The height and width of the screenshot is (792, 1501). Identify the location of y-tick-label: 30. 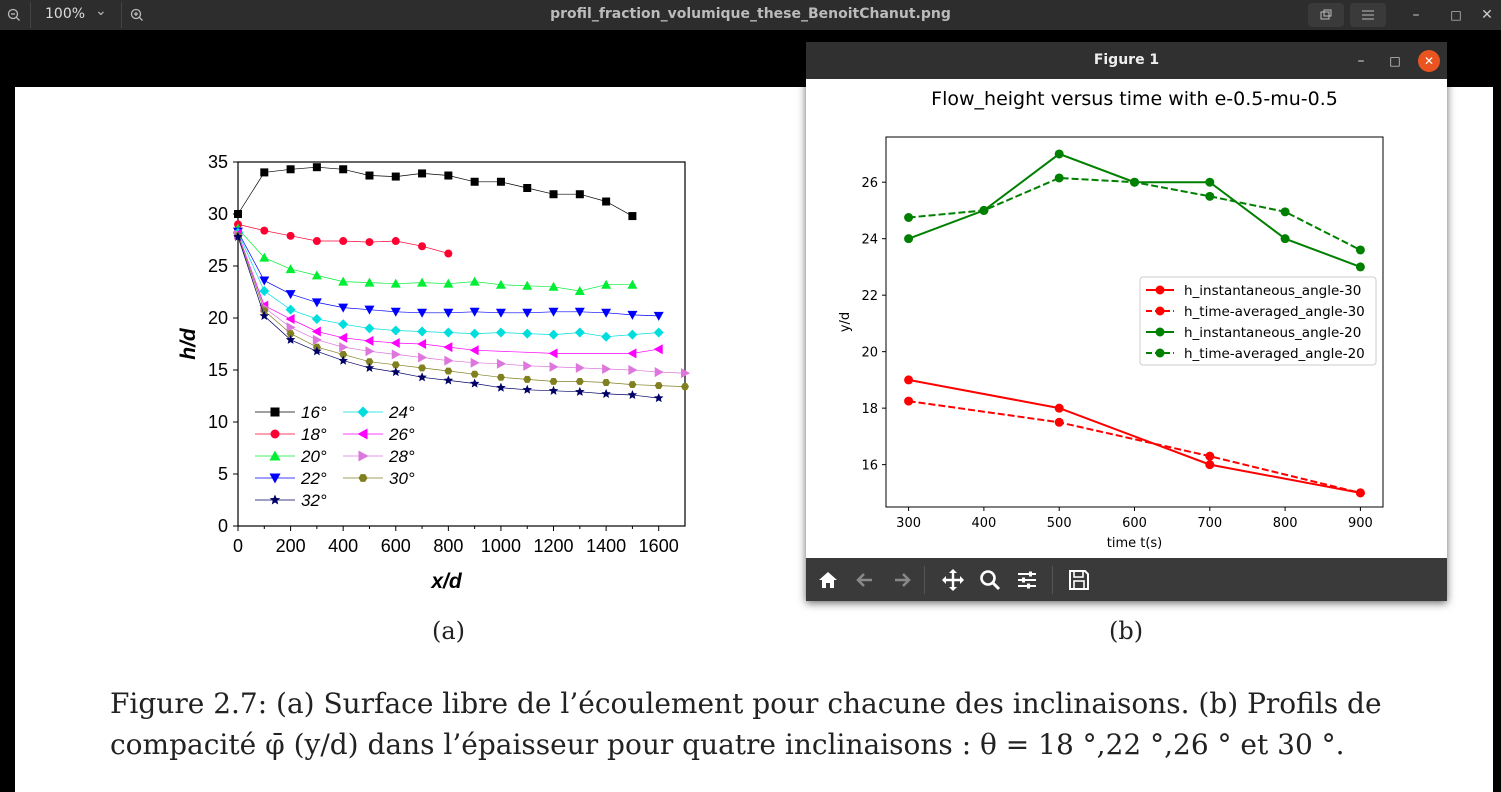
(218, 214).